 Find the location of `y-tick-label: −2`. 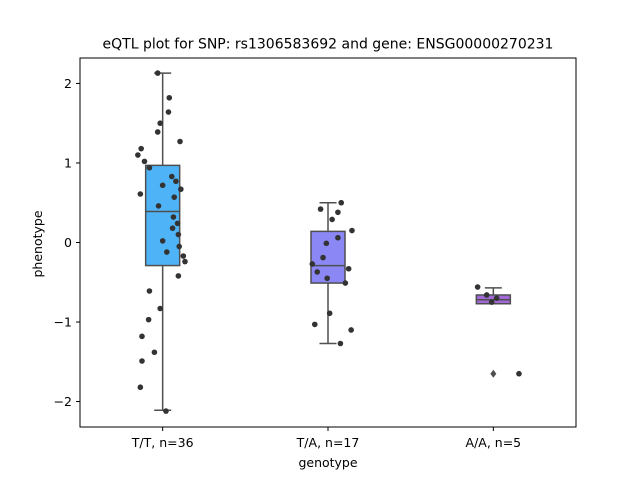

y-tick-label: −2 is located at coordinates (63, 401).